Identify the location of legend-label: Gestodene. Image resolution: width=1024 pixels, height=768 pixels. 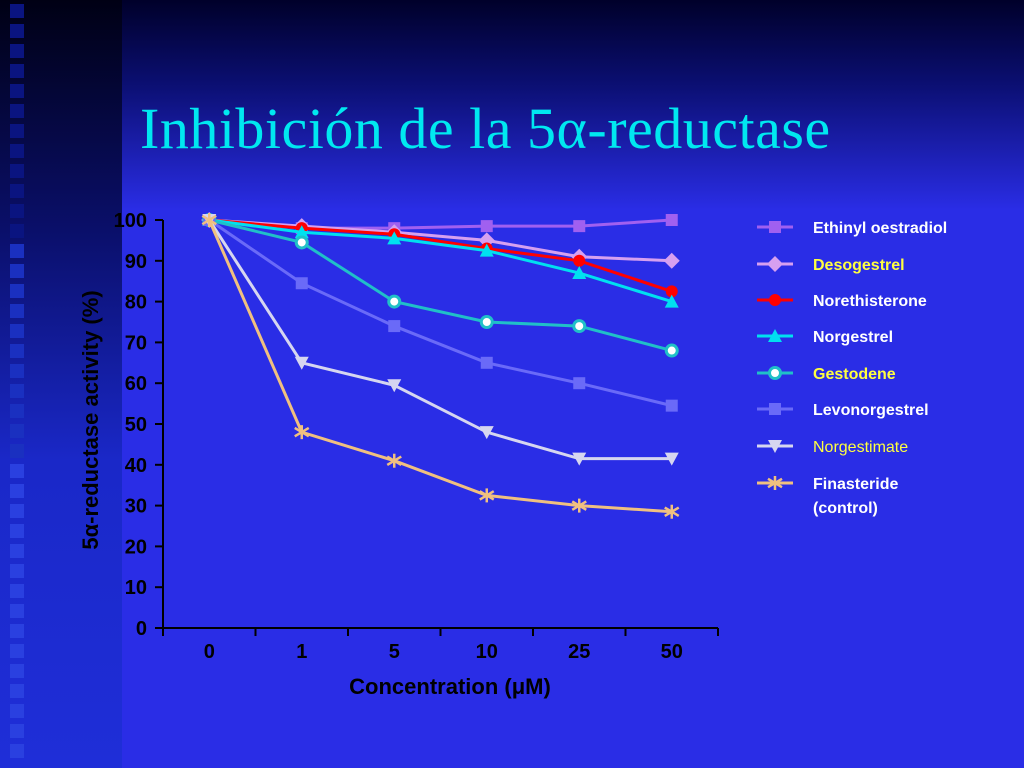
(854, 374).